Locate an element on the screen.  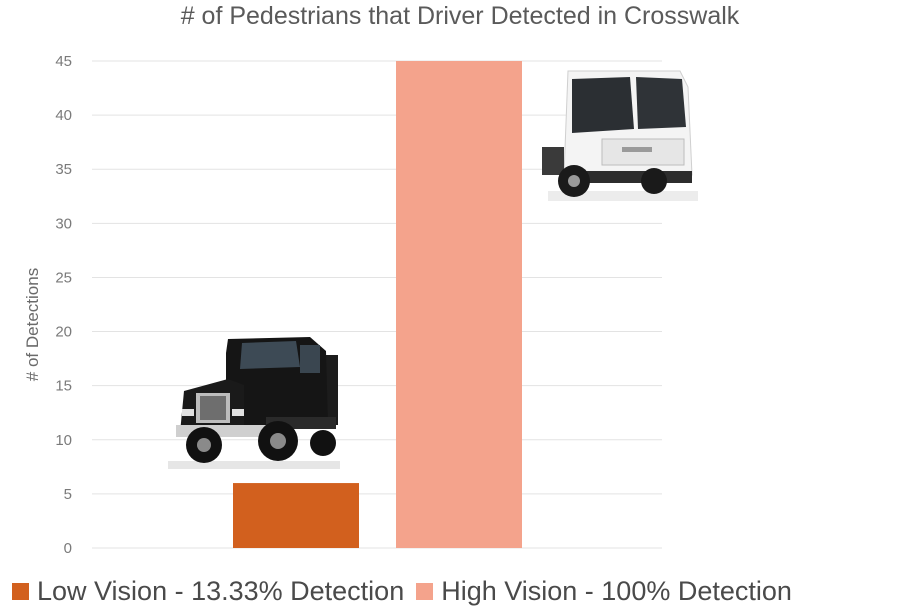
y-axis-title: # of Detections is located at coordinates (32, 324).